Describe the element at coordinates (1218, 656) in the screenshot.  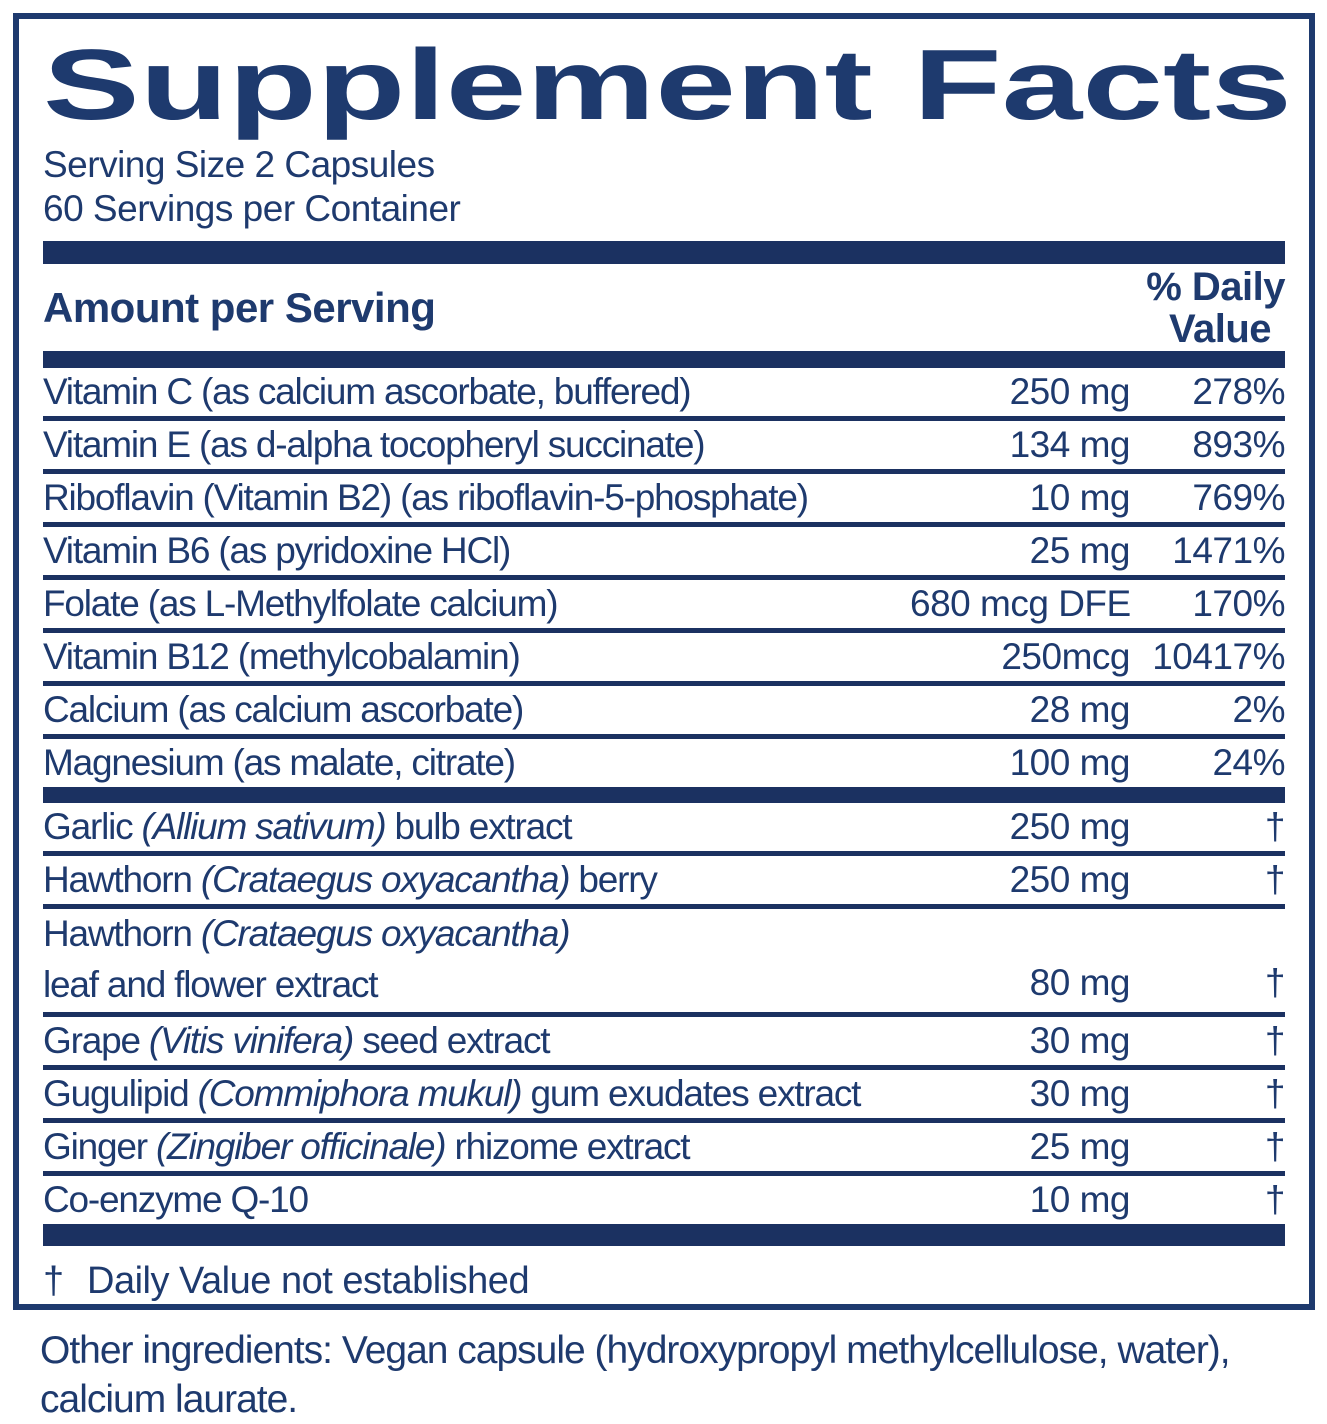
I see `ingredient-daily-value: 10417%` at that location.